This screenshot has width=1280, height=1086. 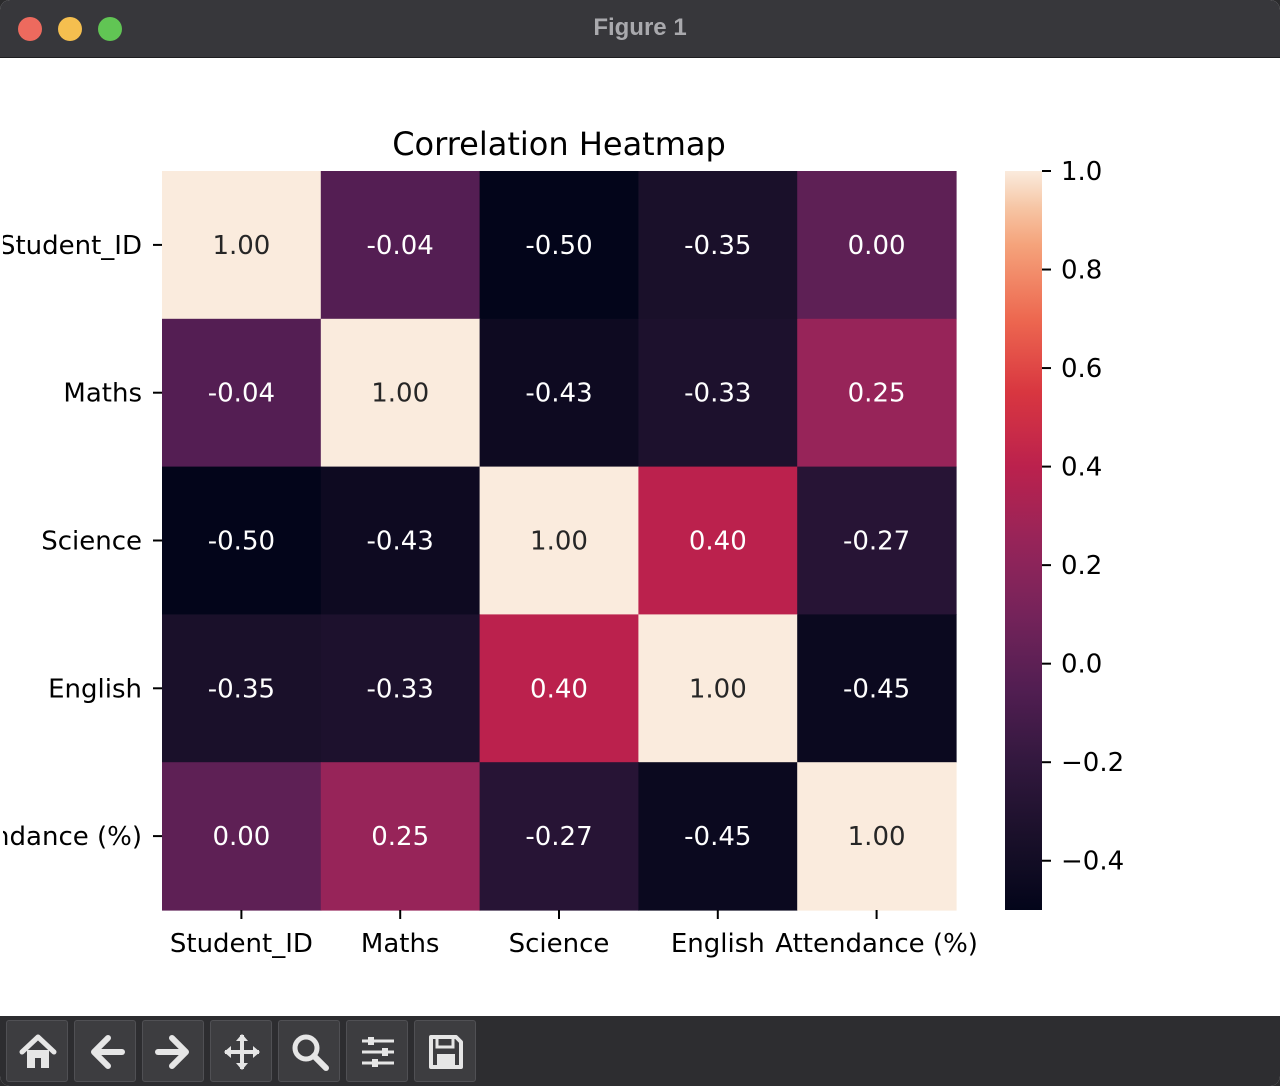 What do you see at coordinates (640, 1051) in the screenshot?
I see `navigation-toolbar` at bounding box center [640, 1051].